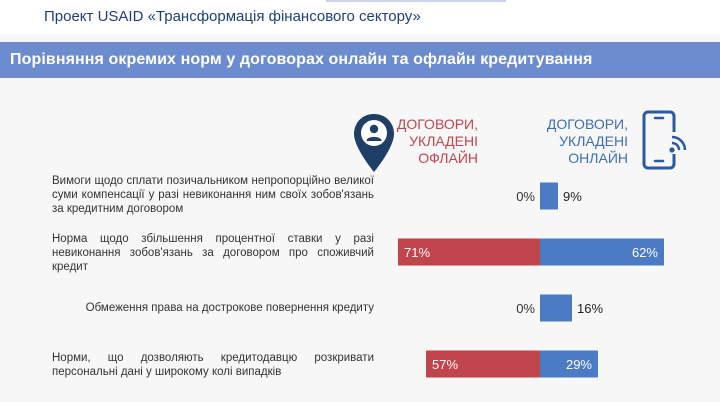  Describe the element at coordinates (572, 196) in the screenshot. I see `online-value-label: 9%` at that location.